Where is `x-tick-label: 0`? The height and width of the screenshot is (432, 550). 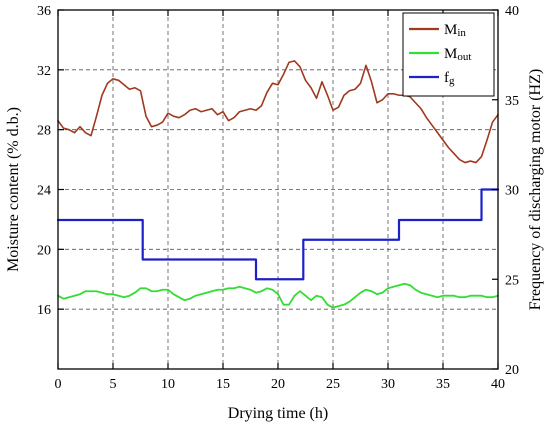
x-tick-label: 0 is located at coordinates (58, 384).